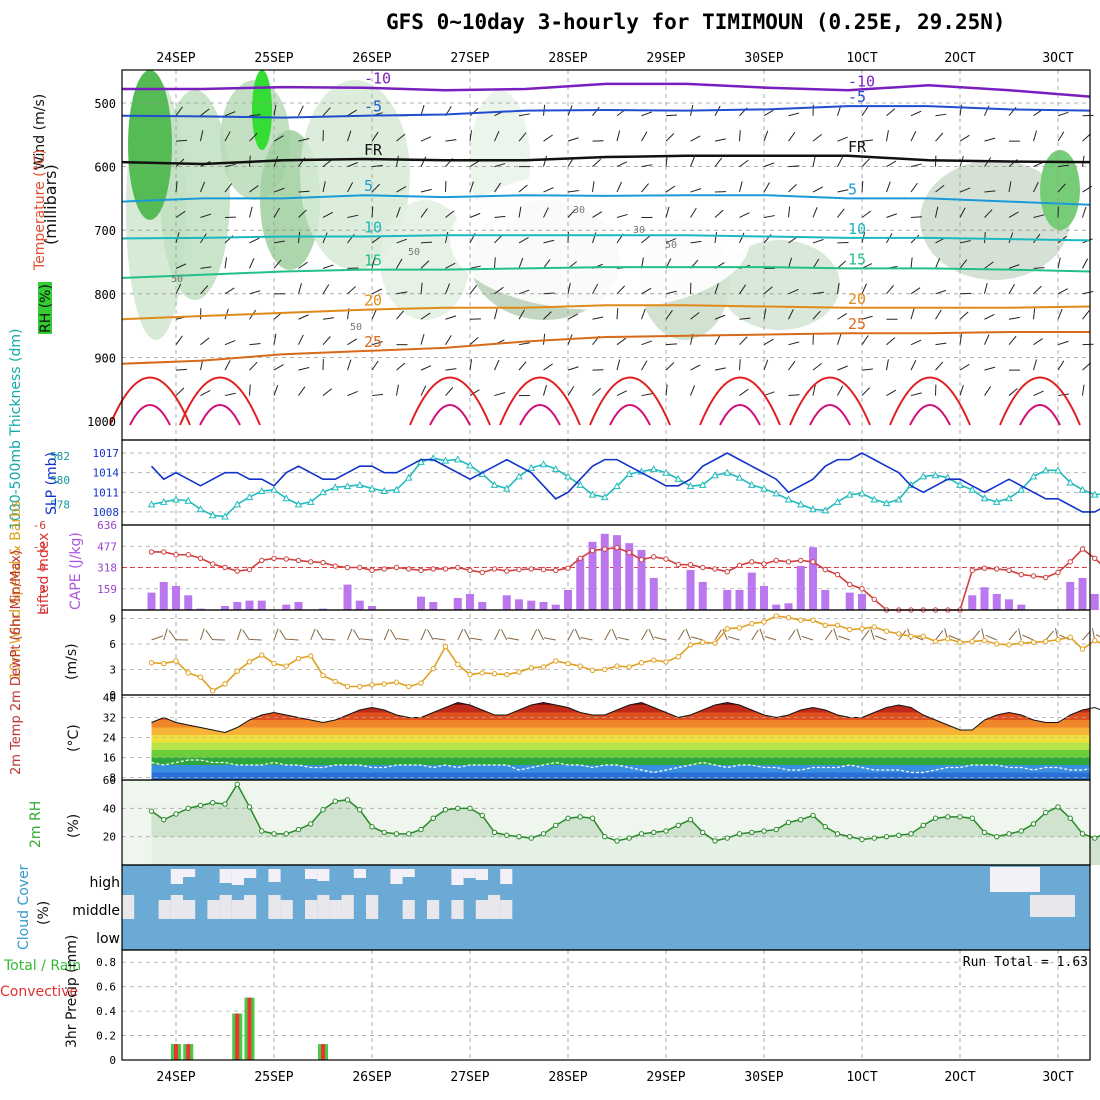 The width and height of the screenshot is (1100, 1100). Describe the element at coordinates (1057, 1077) in the screenshot. I see `bottom-time-label: 3OCT` at that location.